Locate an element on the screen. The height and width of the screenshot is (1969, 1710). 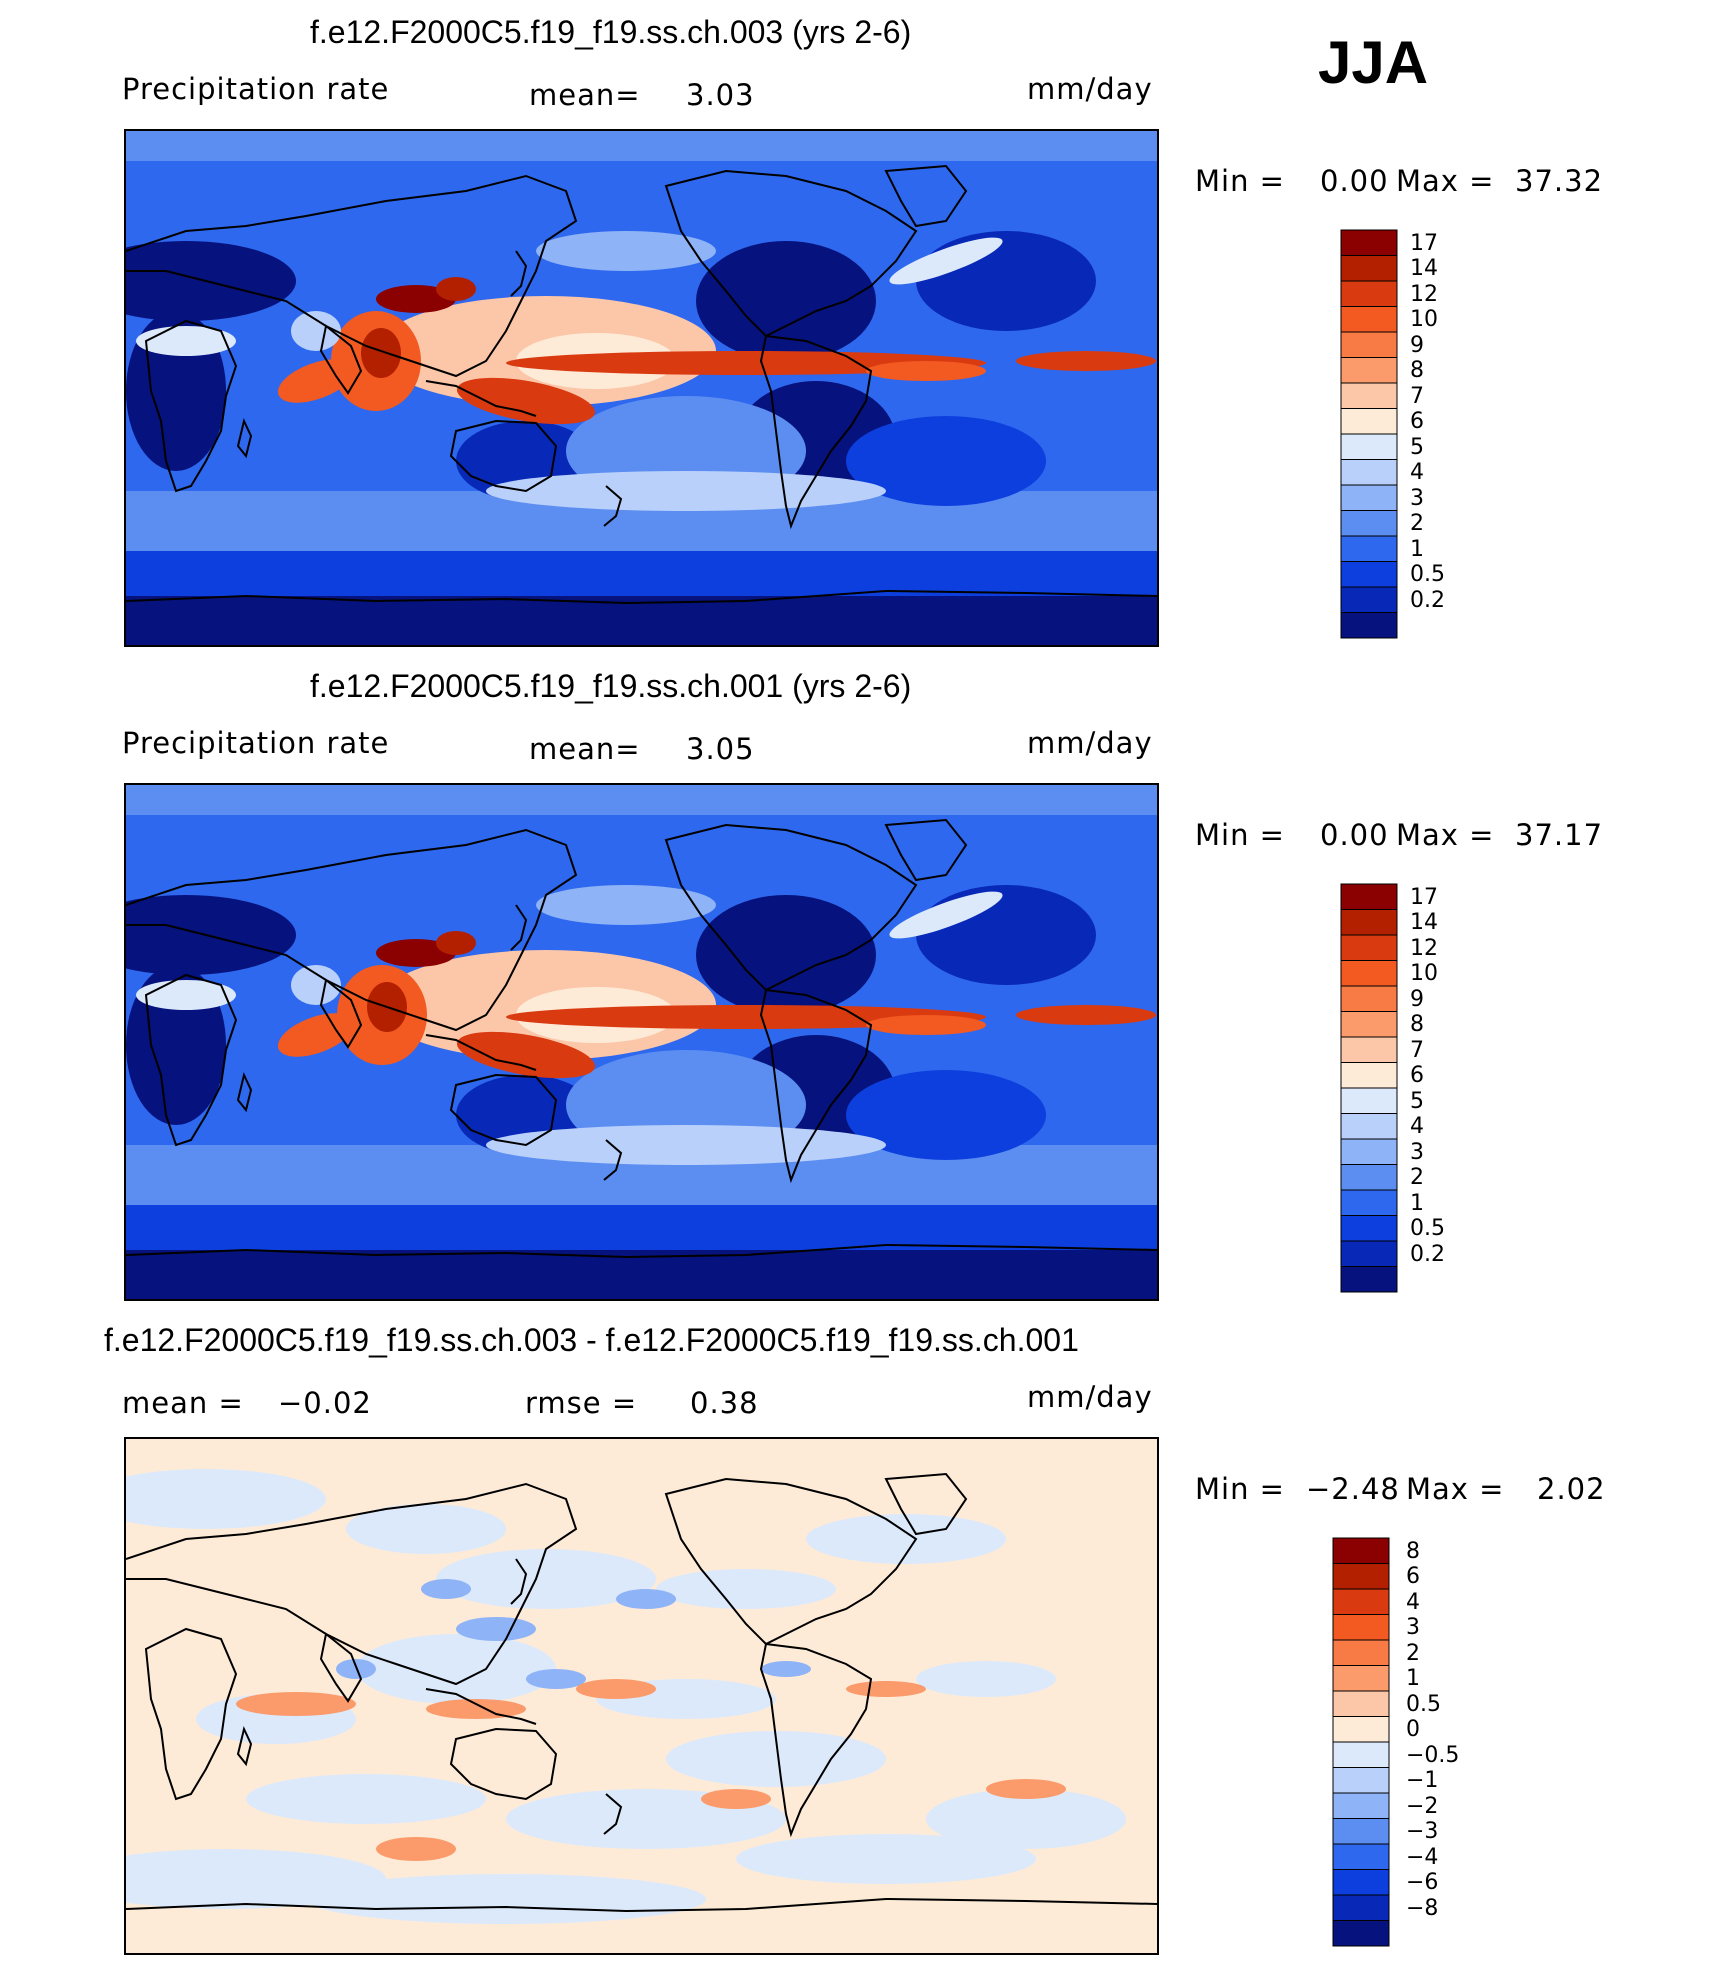
colorbar-level-label: 14 is located at coordinates (1424, 922).